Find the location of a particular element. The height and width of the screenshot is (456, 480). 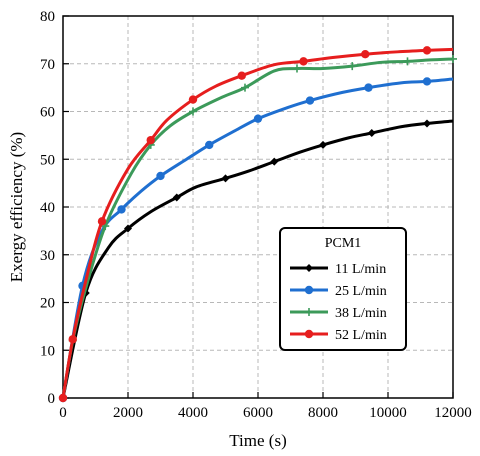

y-tick-label: 70 is located at coordinates (47, 65).